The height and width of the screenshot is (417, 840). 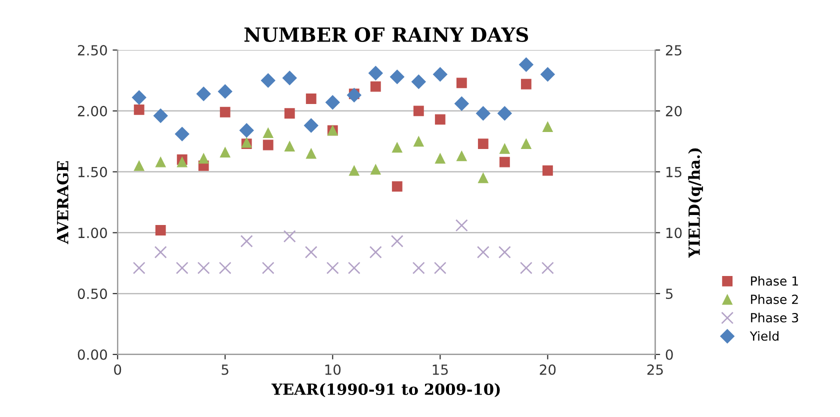 I want to click on y2-tick-label: 20, so click(x=674, y=111).